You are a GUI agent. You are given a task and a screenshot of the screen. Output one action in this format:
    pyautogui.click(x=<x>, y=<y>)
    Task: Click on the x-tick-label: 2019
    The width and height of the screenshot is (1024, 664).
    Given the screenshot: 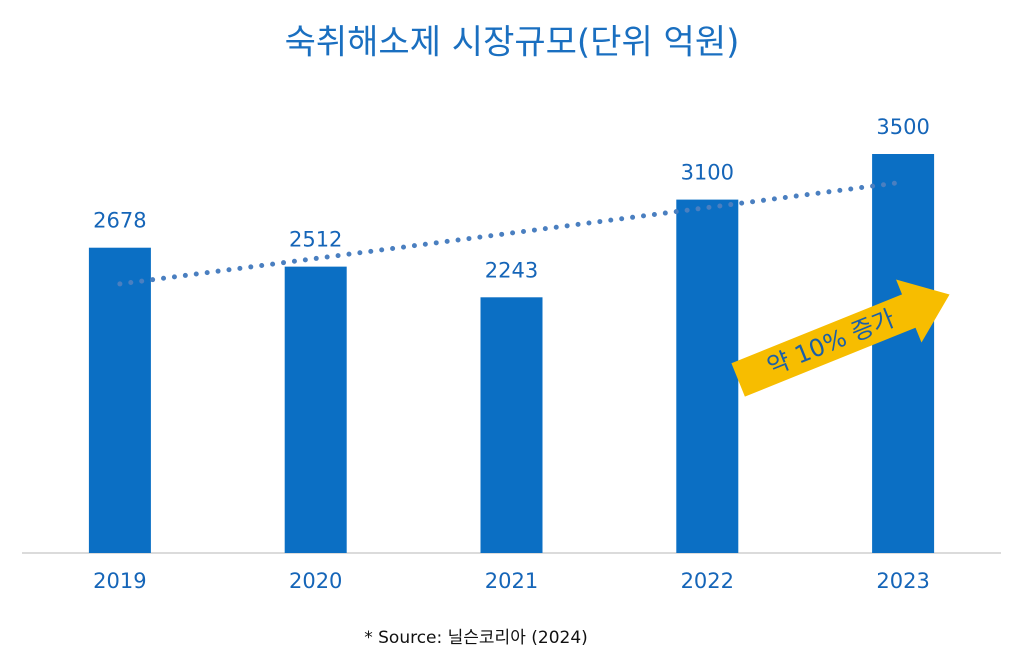 What is the action you would take?
    pyautogui.click(x=119, y=581)
    